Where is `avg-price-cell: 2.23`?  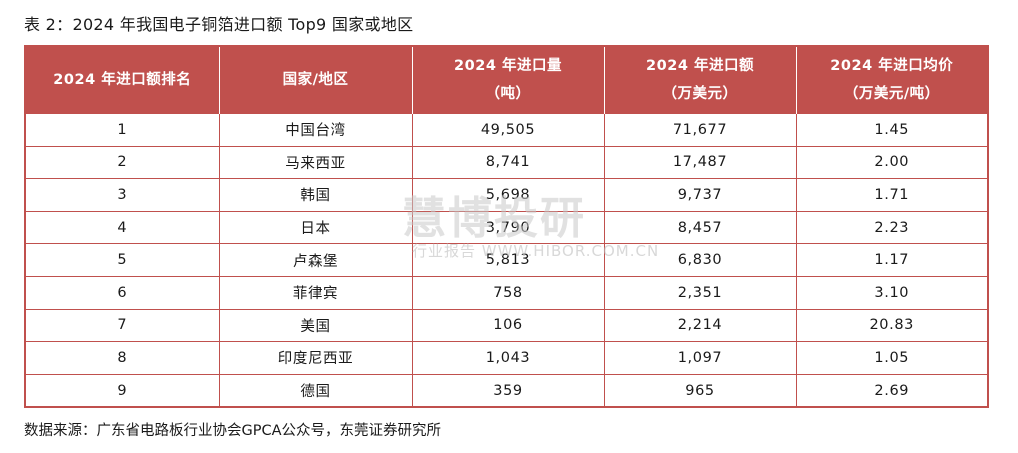
avg-price-cell: 2.23 is located at coordinates (891, 227).